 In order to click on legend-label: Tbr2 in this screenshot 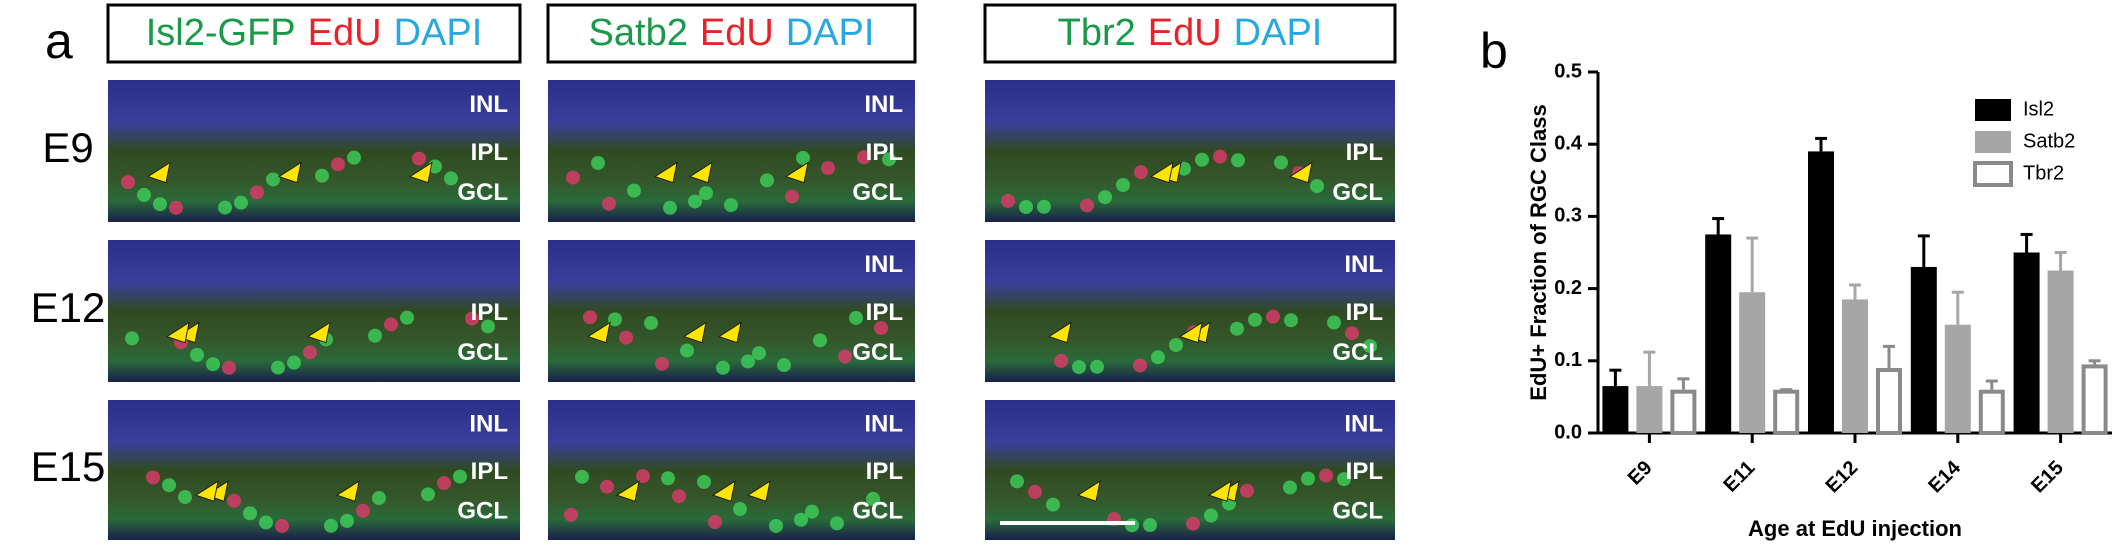, I will do `click(2043, 173)`.